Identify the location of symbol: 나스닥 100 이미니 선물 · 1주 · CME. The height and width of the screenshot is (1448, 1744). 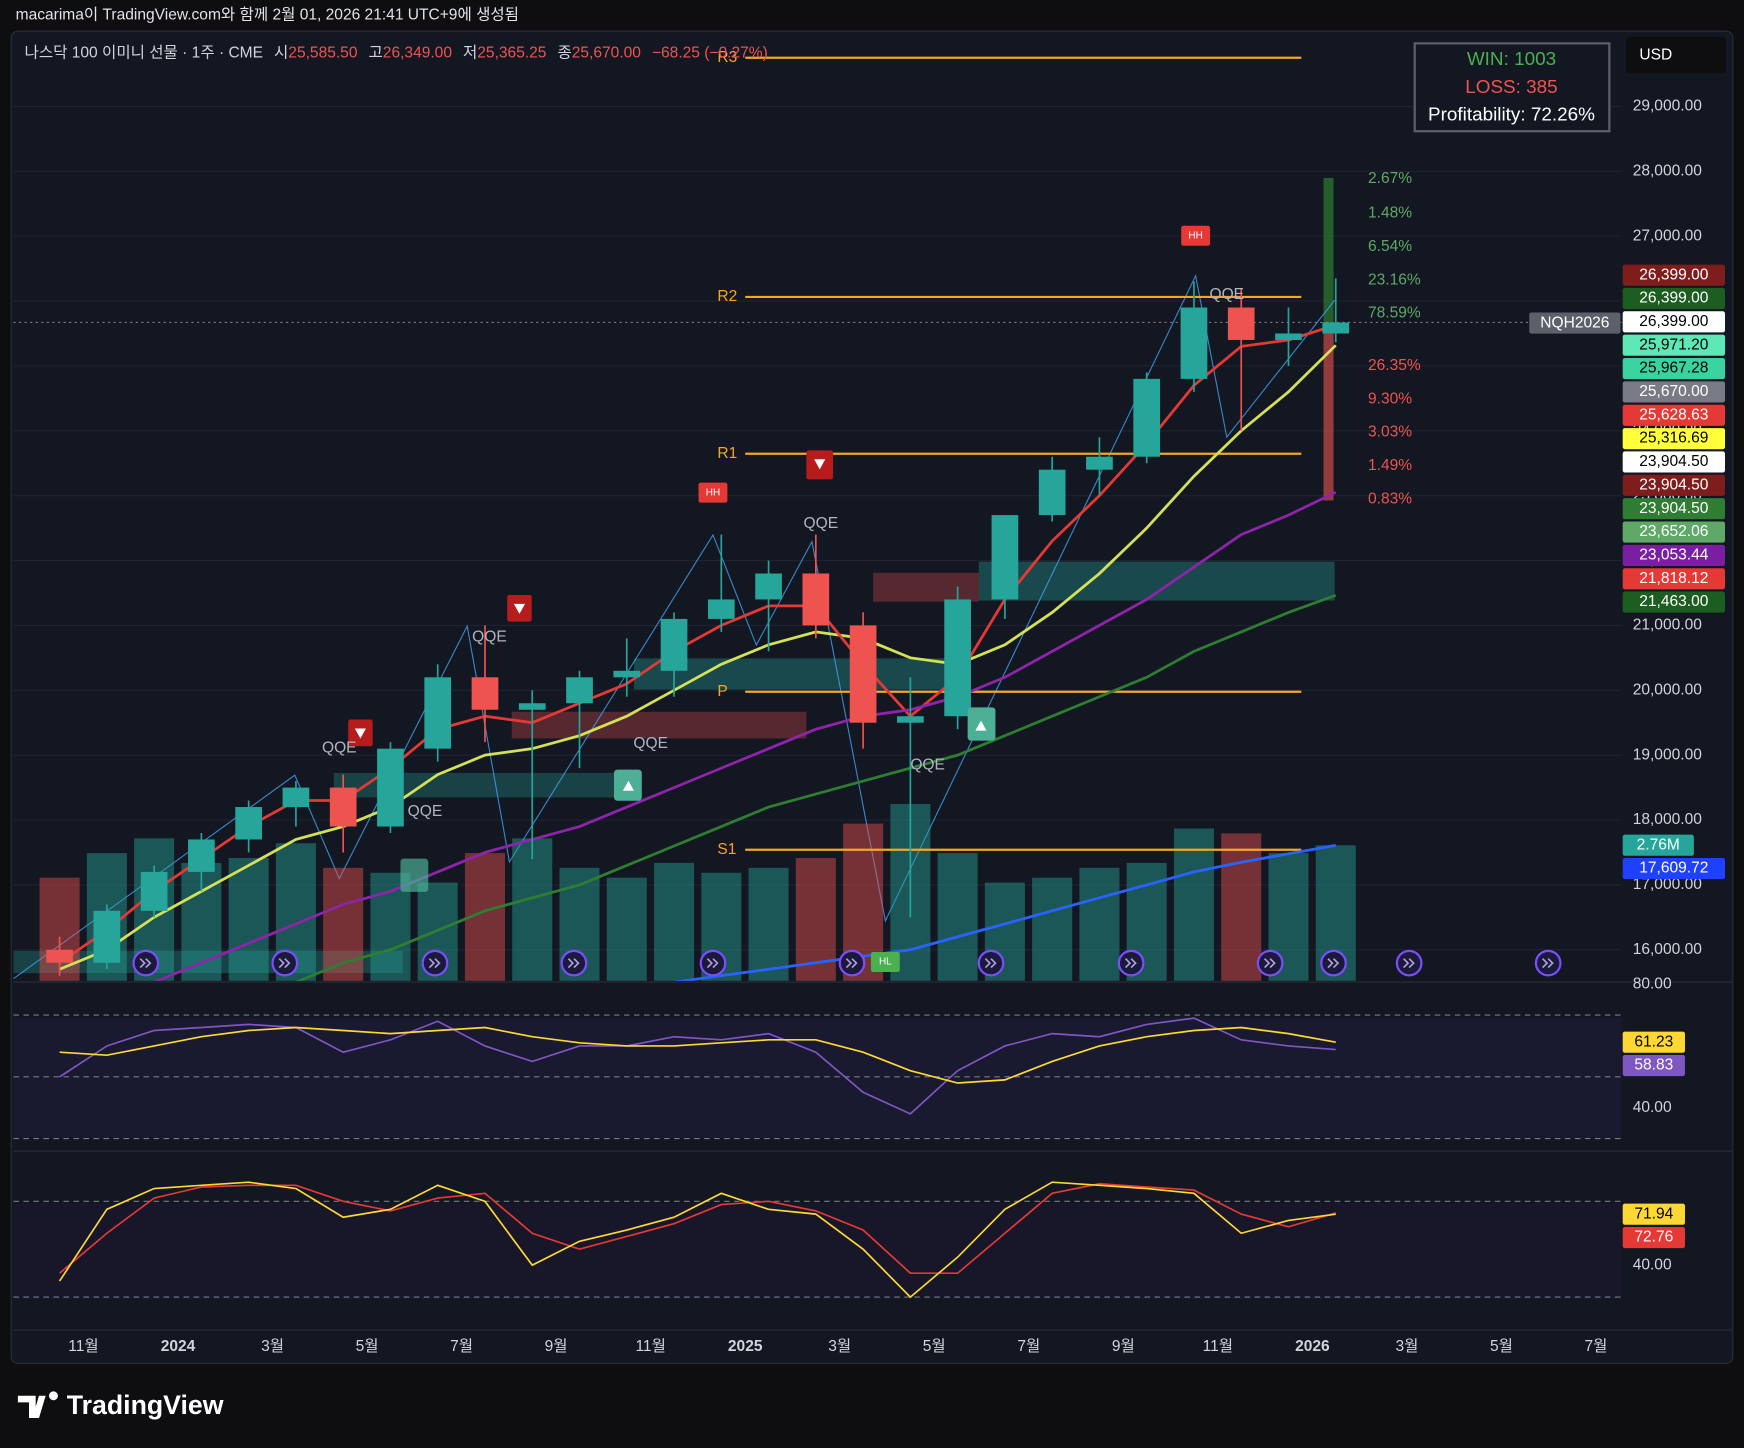
(144, 52).